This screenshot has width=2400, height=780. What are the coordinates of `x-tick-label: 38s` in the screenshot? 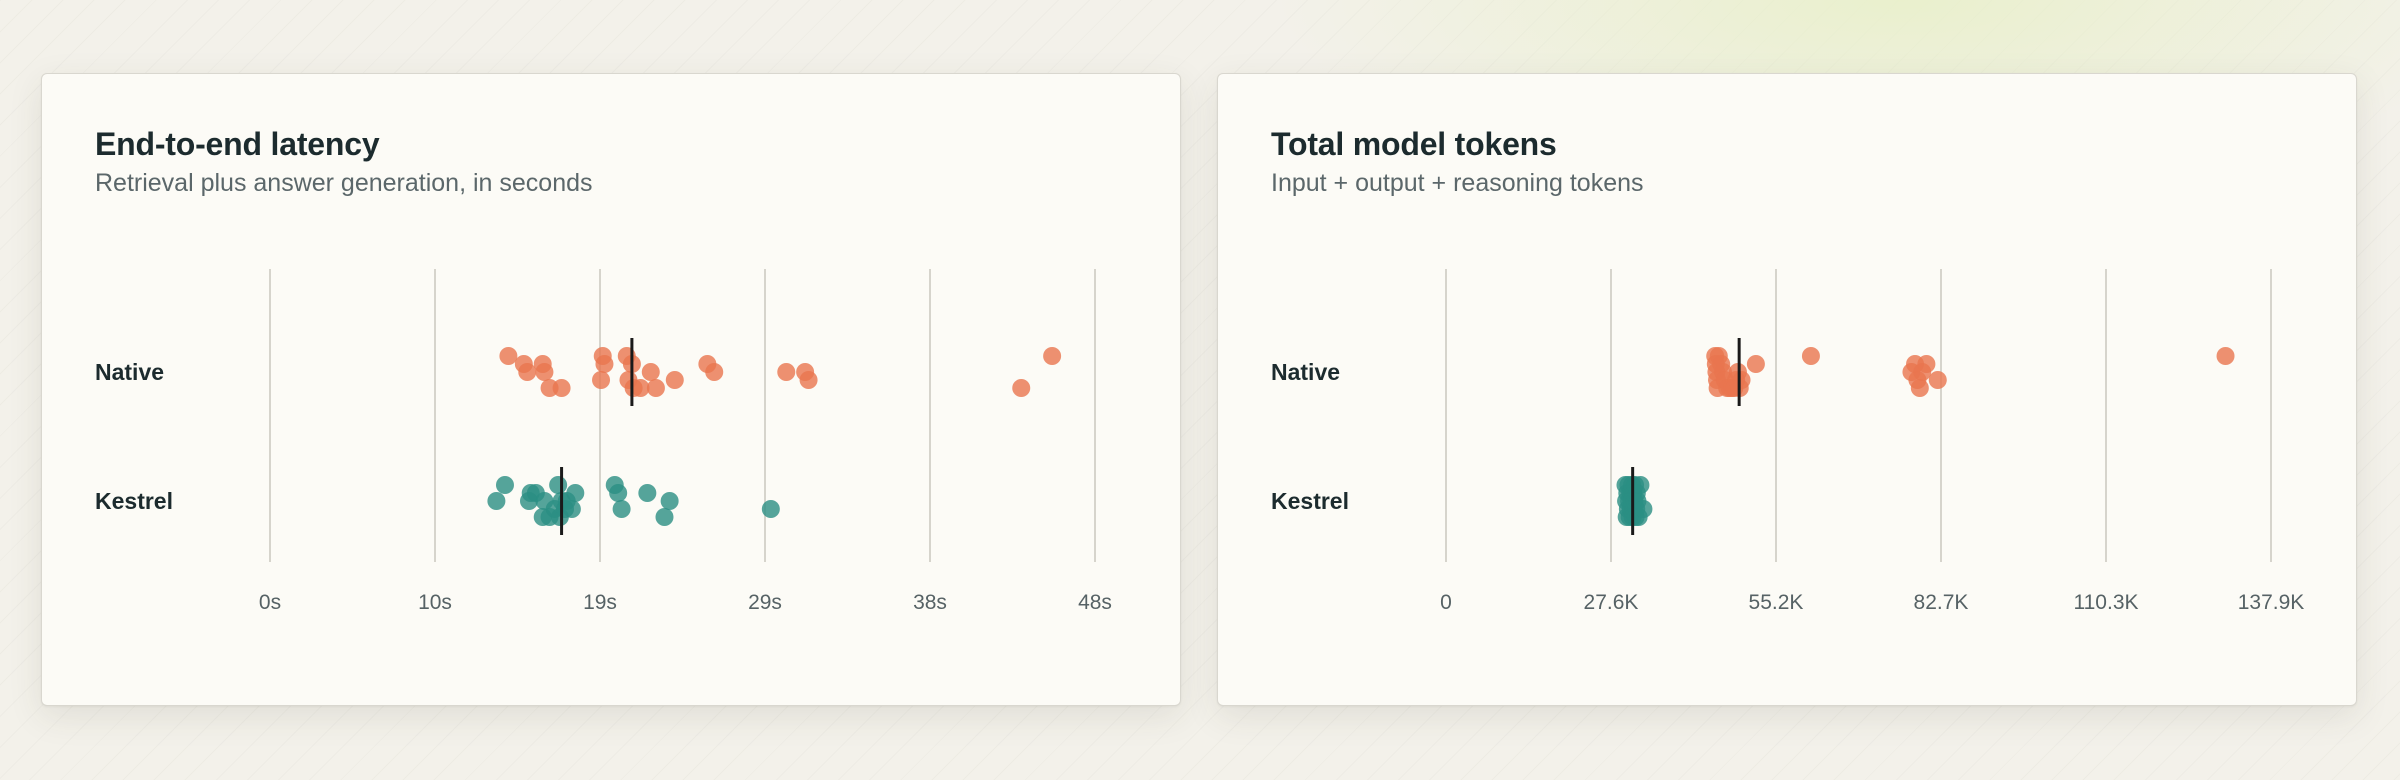 It's located at (930, 602).